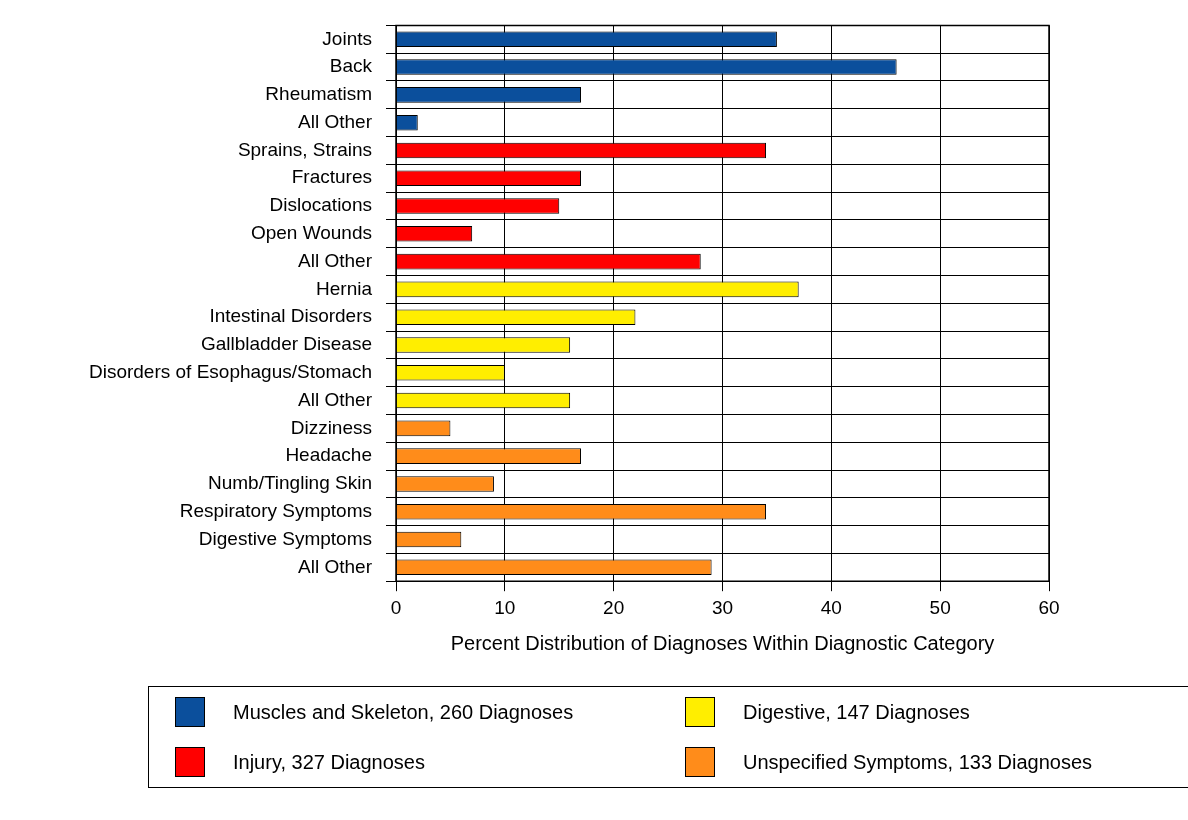 This screenshot has width=1188, height=820. Describe the element at coordinates (351, 66) in the screenshot. I see `y-tick-label: Back` at that location.